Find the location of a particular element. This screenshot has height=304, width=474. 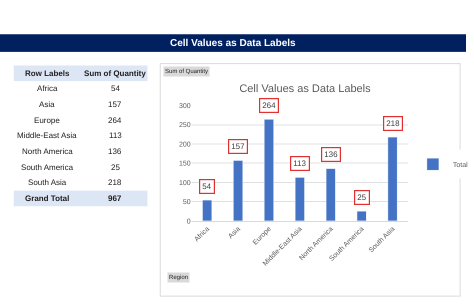

data-label: 157 is located at coordinates (238, 147).